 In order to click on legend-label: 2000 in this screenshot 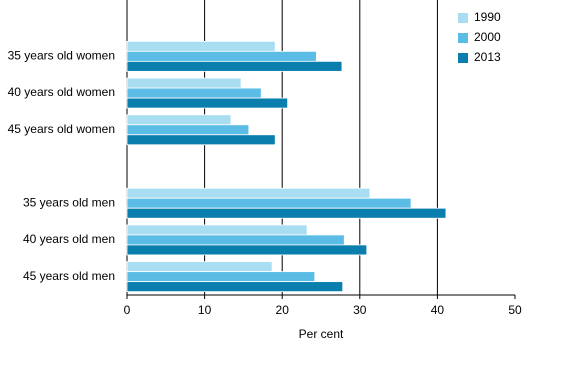, I will do `click(487, 37)`.